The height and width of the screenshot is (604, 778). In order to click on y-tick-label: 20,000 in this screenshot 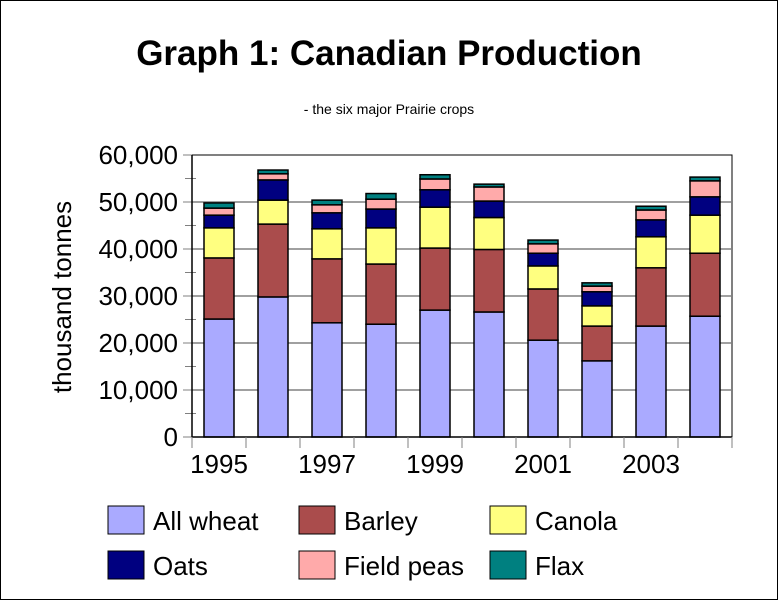, I will do `click(138, 343)`.